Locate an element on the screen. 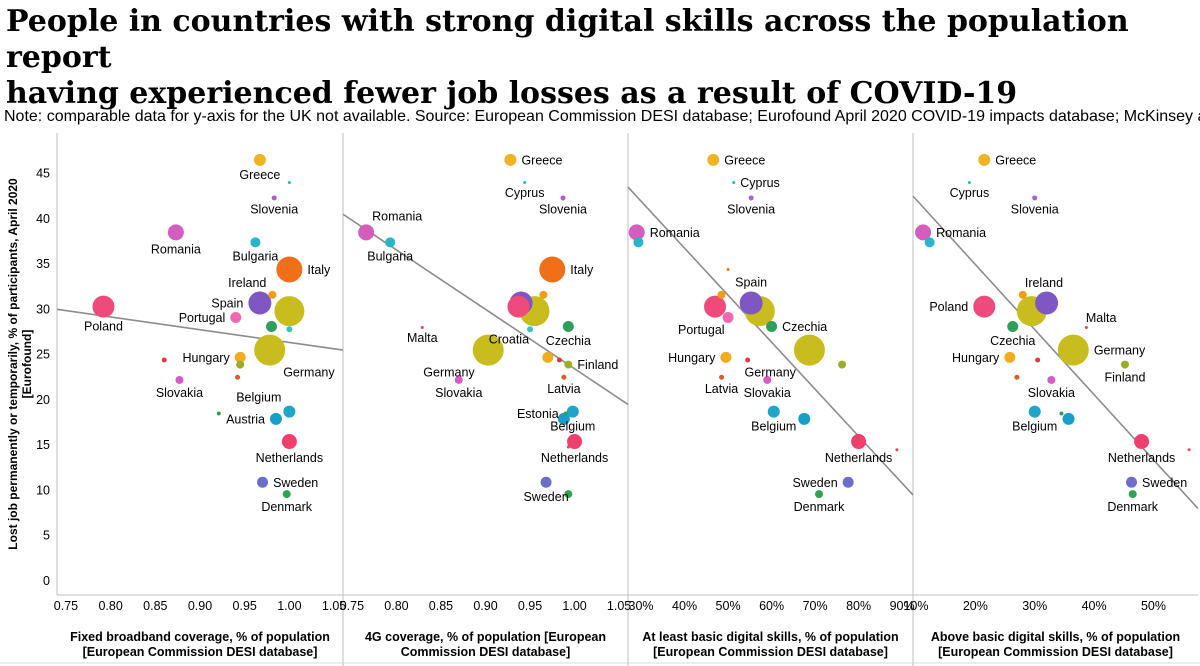  x-tick-label: 0.85 is located at coordinates (155, 606).